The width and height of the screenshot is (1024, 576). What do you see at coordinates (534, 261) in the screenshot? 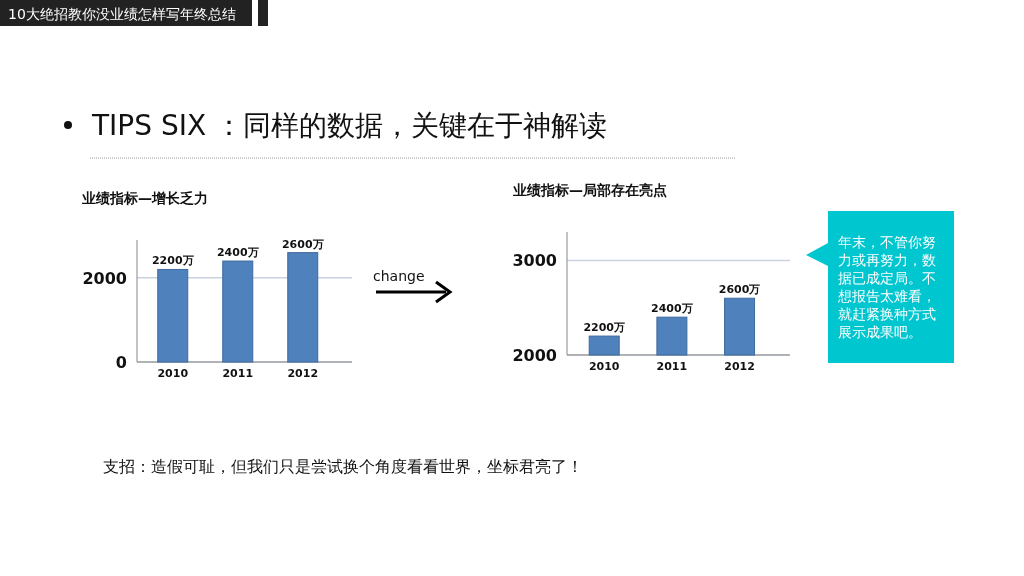
I see `y-tick-label: 3000` at bounding box center [534, 261].